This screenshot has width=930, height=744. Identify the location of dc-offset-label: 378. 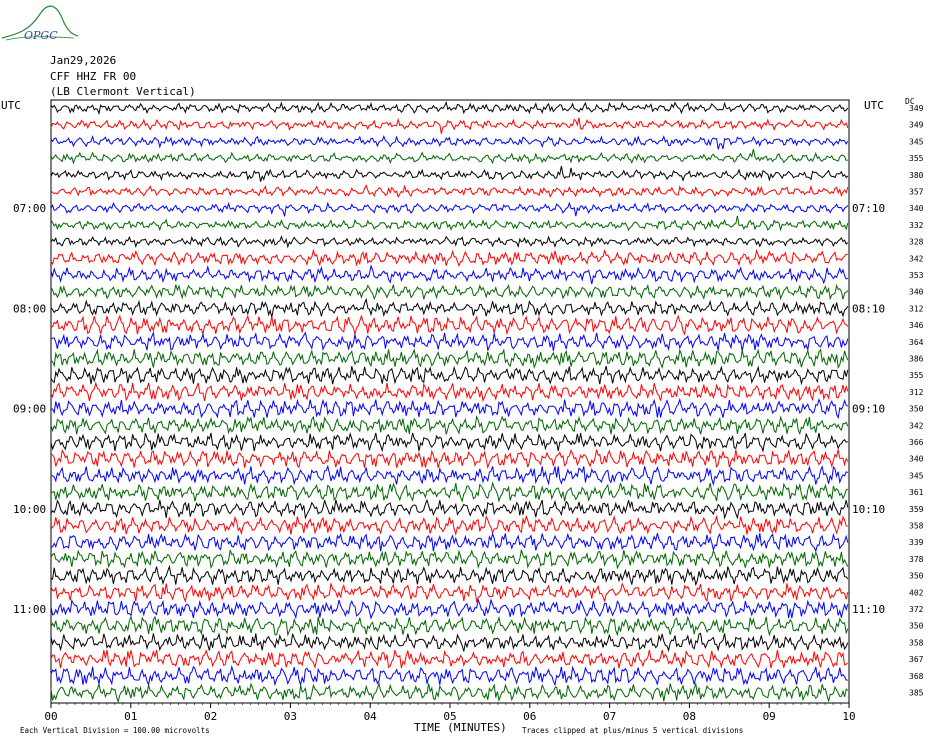
(916, 559).